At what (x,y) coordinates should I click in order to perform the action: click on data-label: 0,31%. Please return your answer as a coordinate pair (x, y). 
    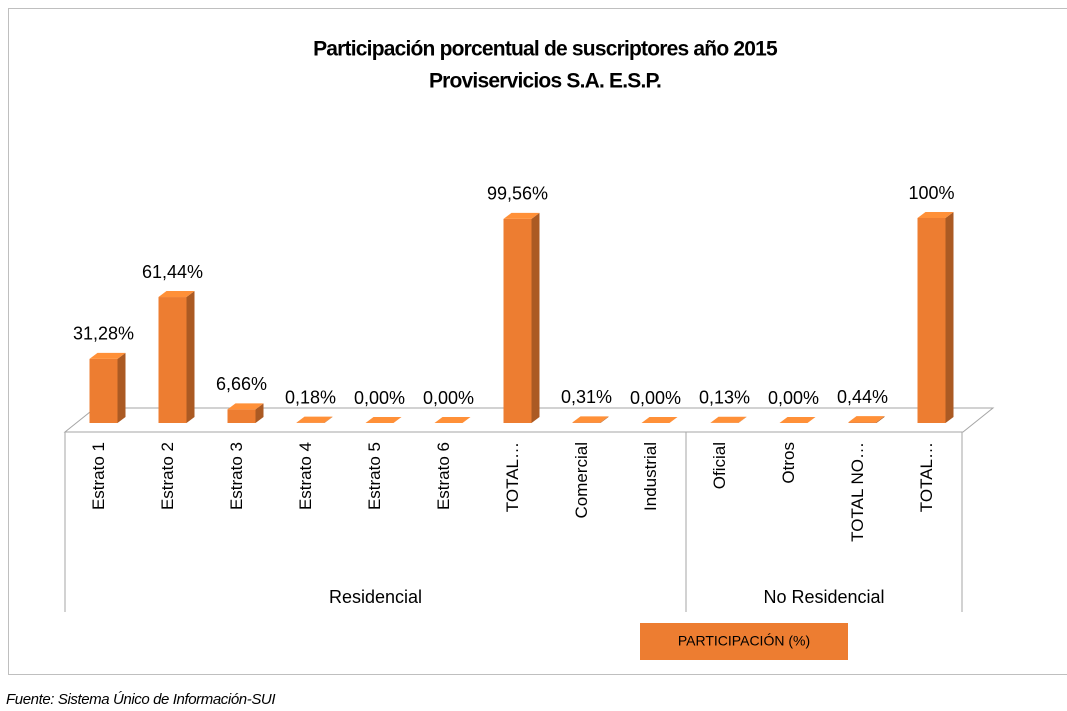
    Looking at the image, I should click on (586, 397).